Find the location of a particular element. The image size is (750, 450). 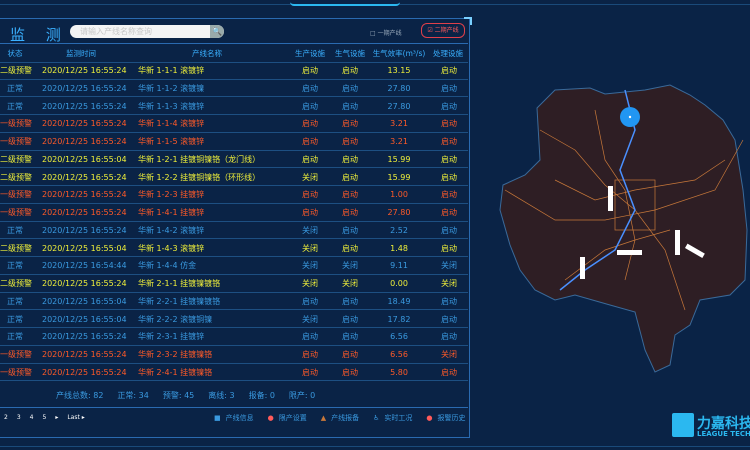

header-divider is located at coordinates (234, 43).